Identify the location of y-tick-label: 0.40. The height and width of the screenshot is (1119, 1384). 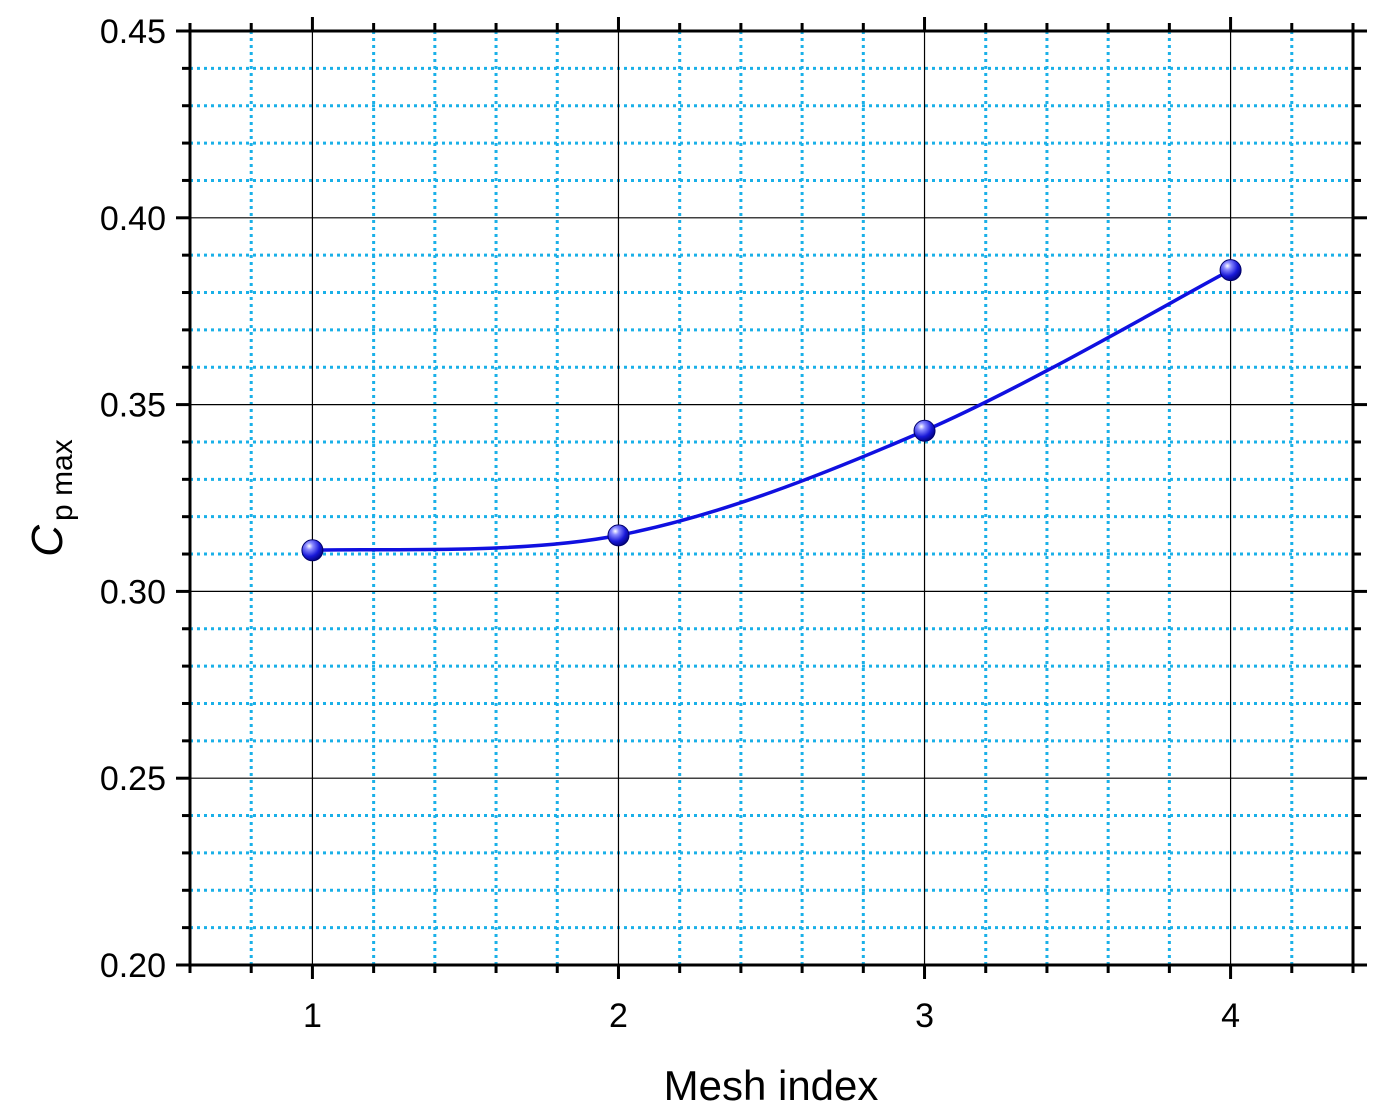
(133, 219).